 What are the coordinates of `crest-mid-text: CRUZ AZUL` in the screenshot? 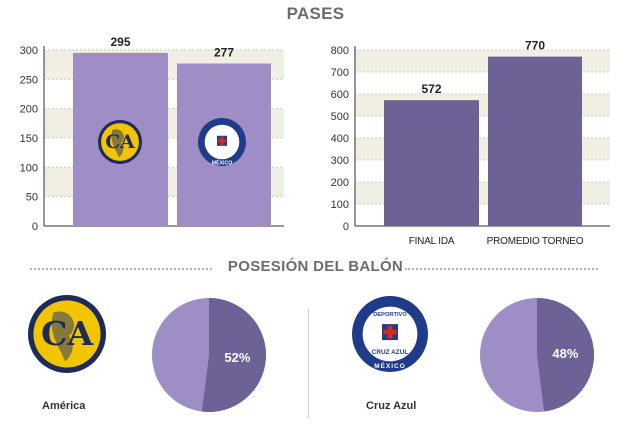 It's located at (390, 352).